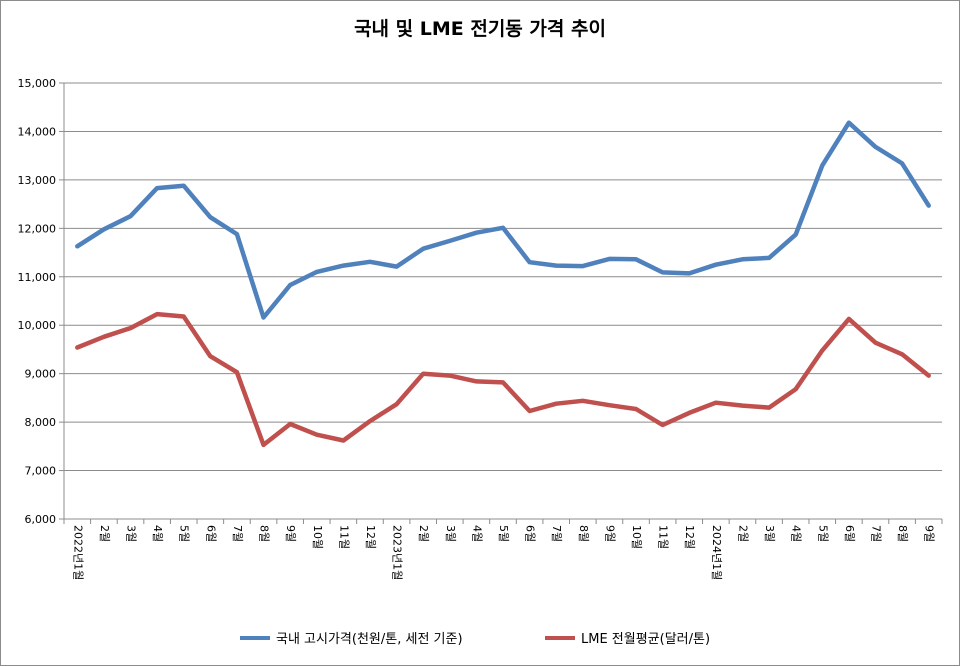 The width and height of the screenshot is (960, 666). I want to click on legend: 국내 고시가격(천원/톤, 세전 기준) LME 전월평균(달러/톤), so click(480, 639).